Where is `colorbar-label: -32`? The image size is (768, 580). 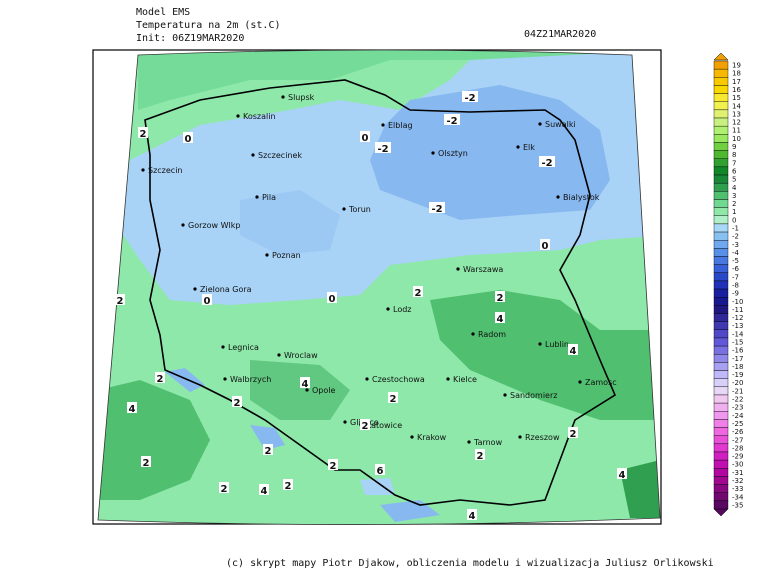
colorbar-label: -32 is located at coordinates (737, 481).